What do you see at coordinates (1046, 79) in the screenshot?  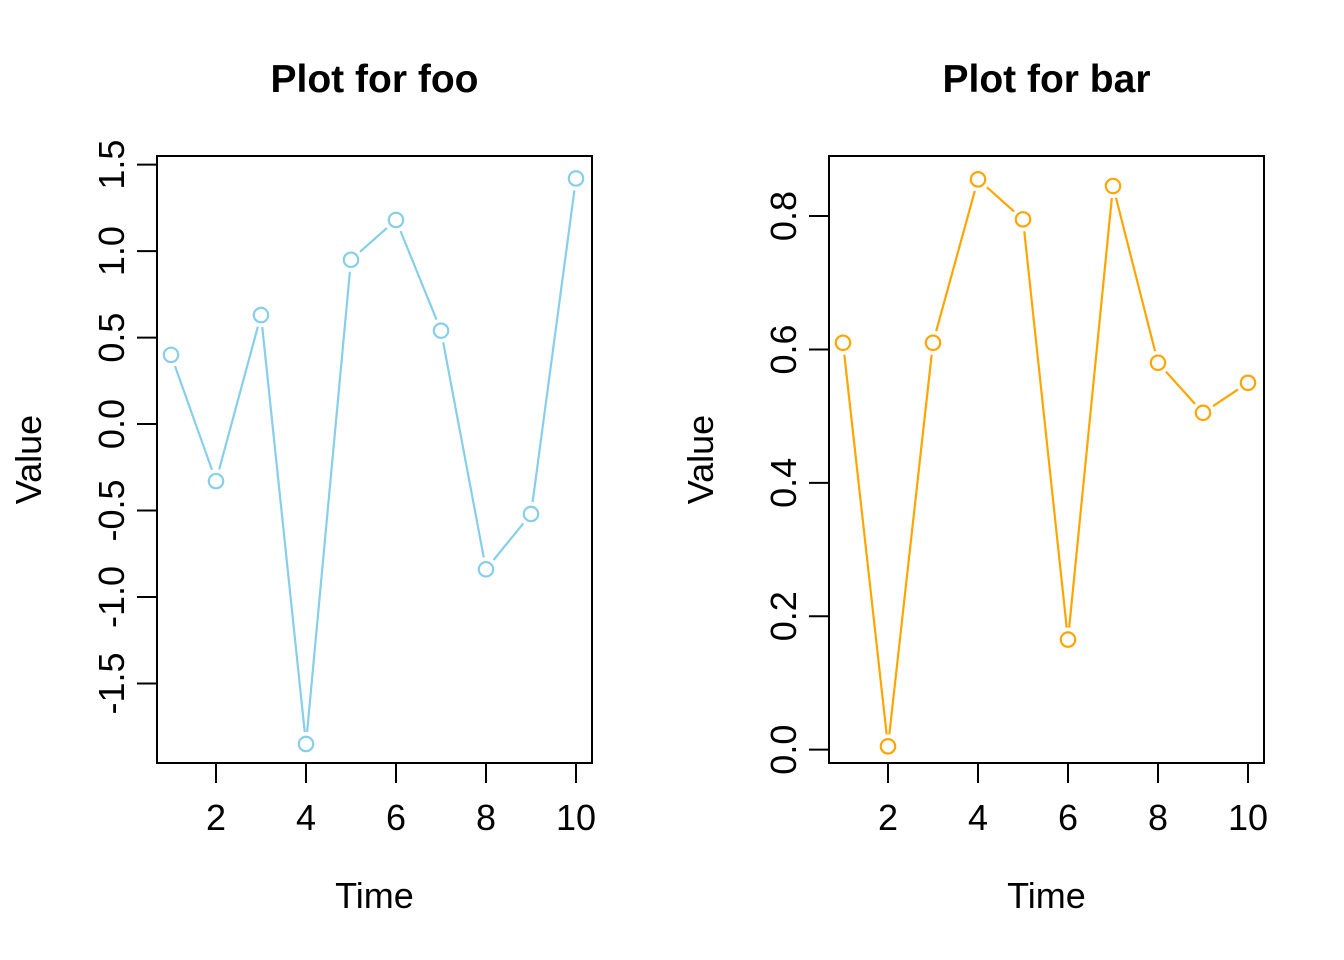 I see `chart-title: Plot for bar` at bounding box center [1046, 79].